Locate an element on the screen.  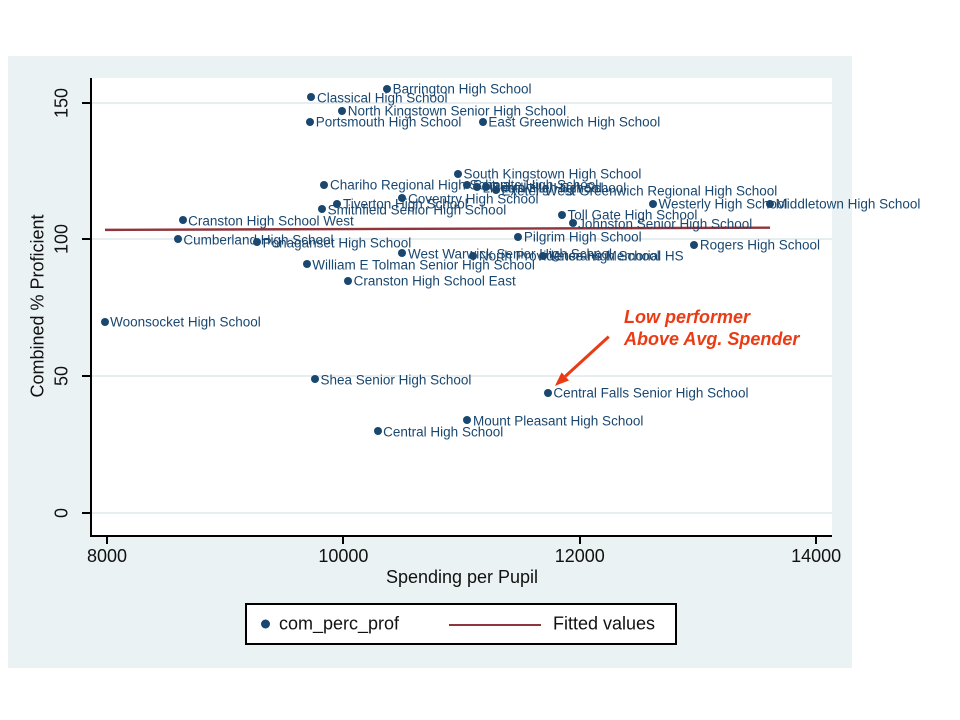
y-tick-label: 100 is located at coordinates (61, 239).